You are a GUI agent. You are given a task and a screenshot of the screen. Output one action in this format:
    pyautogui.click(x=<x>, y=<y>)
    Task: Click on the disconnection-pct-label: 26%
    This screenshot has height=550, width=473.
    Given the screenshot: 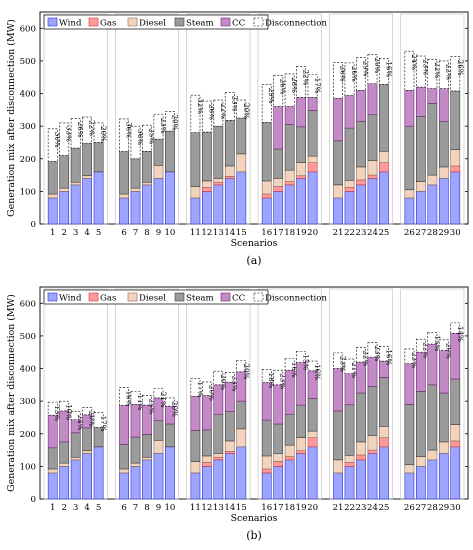 What is the action you would take?
    pyautogui.click(x=211, y=112)
    